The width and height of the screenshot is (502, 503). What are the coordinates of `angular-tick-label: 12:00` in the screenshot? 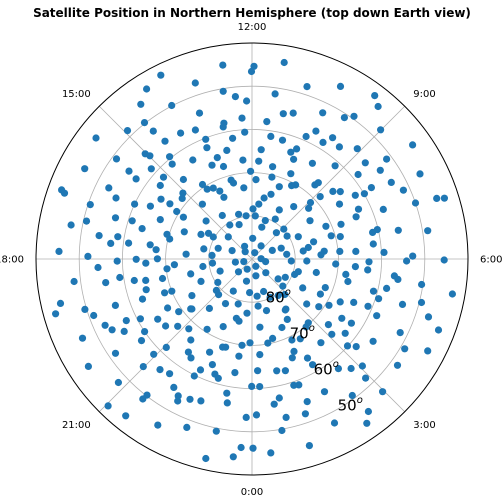 It's located at (252, 27).